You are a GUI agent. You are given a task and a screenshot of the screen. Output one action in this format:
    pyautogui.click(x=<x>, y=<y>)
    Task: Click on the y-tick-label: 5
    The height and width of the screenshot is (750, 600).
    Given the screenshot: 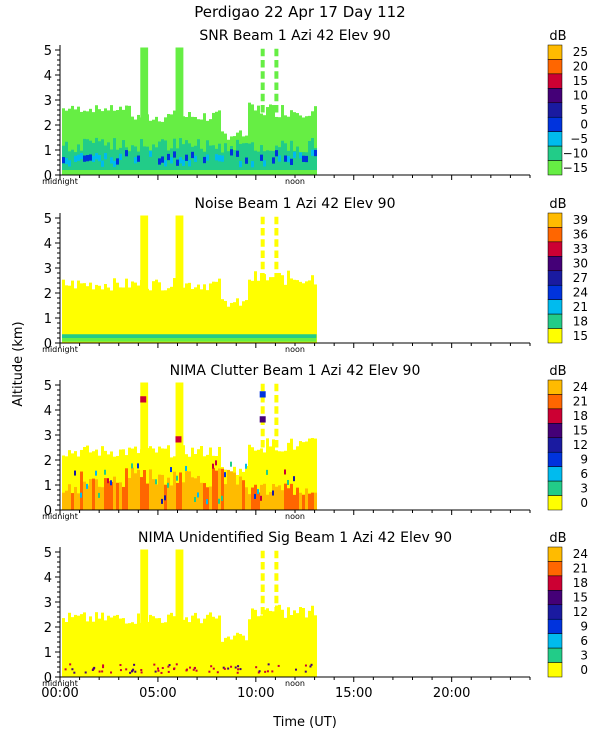 What is the action you would take?
    pyautogui.click(x=48, y=553)
    